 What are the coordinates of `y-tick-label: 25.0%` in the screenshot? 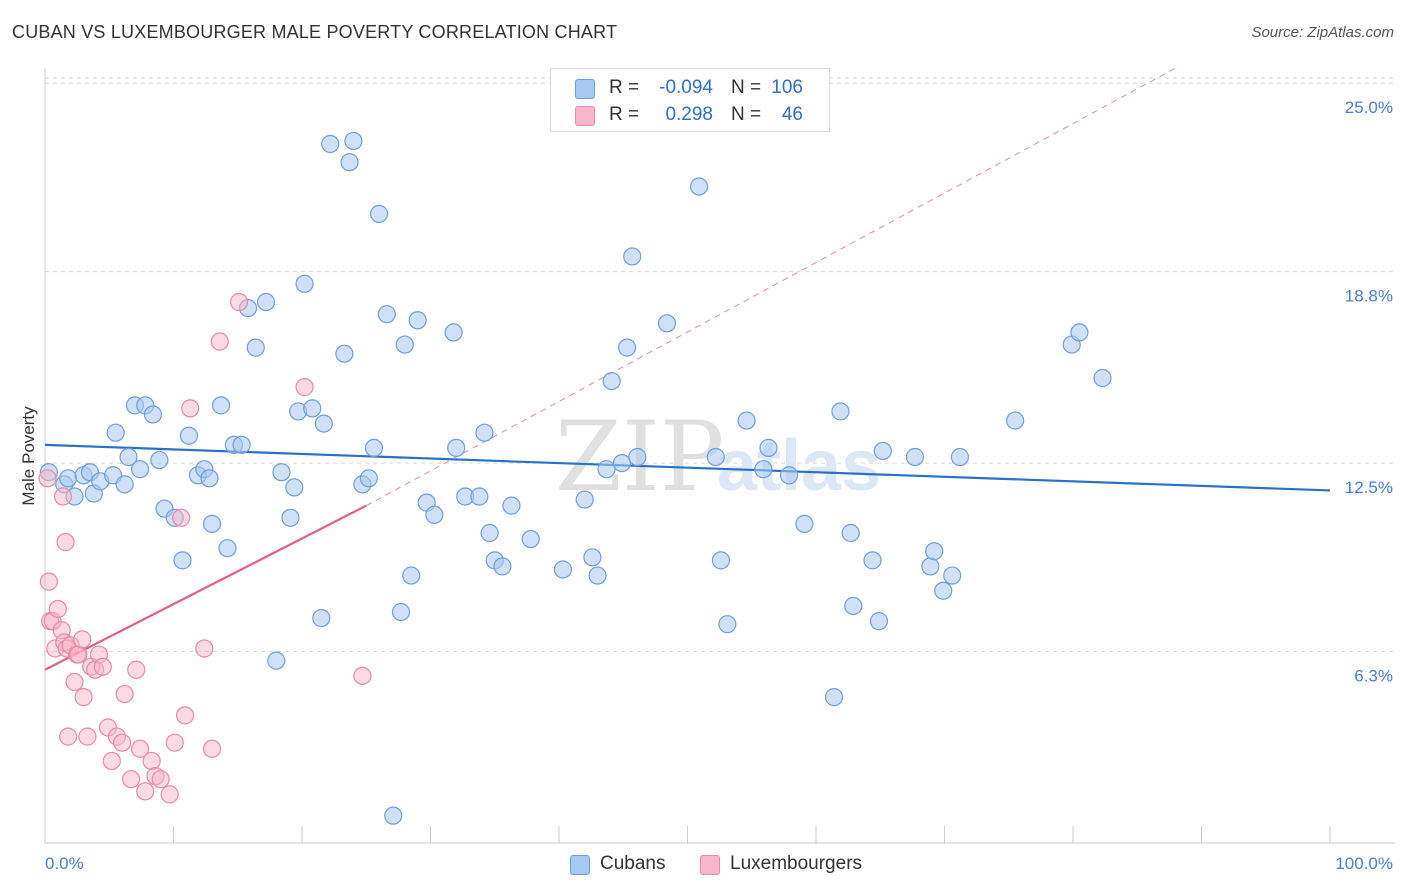 It's located at (1369, 107).